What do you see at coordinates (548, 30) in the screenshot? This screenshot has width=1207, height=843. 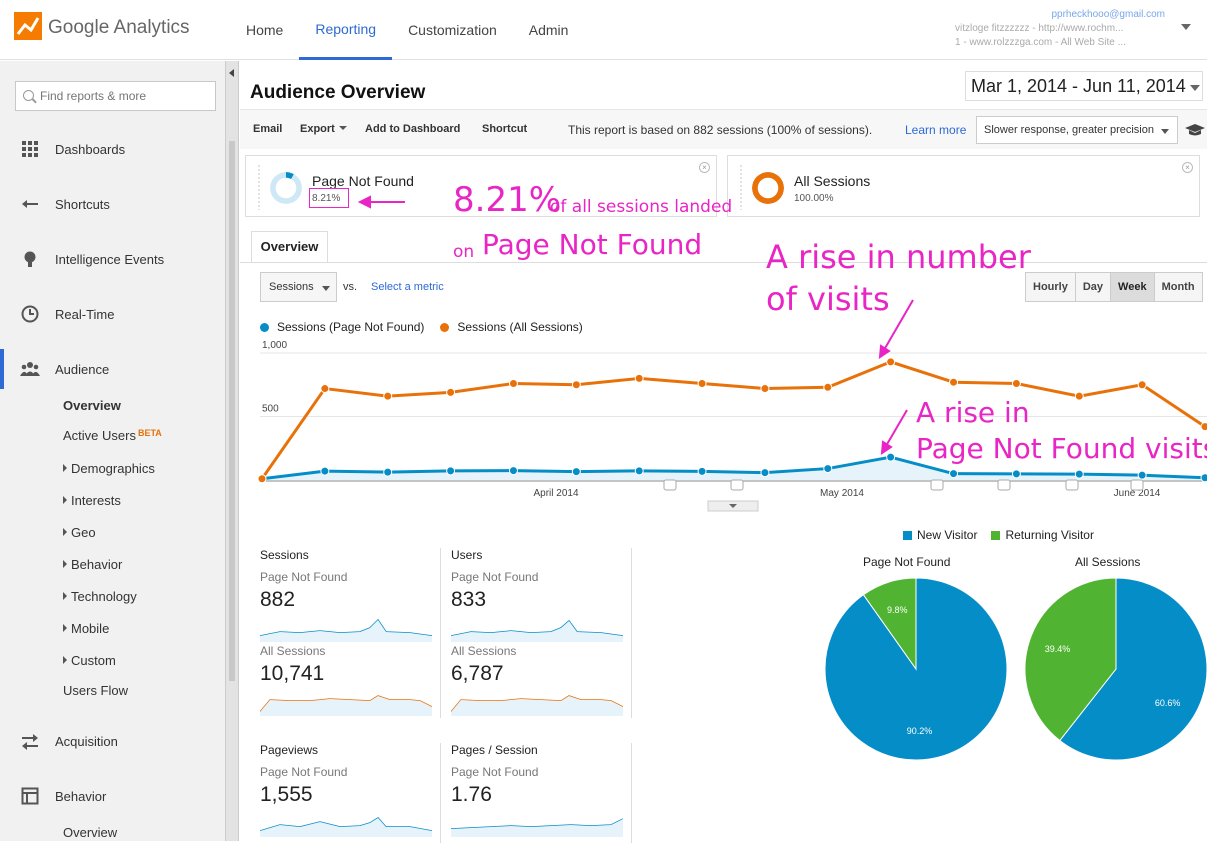 I see `nav-admin: Admin` at bounding box center [548, 30].